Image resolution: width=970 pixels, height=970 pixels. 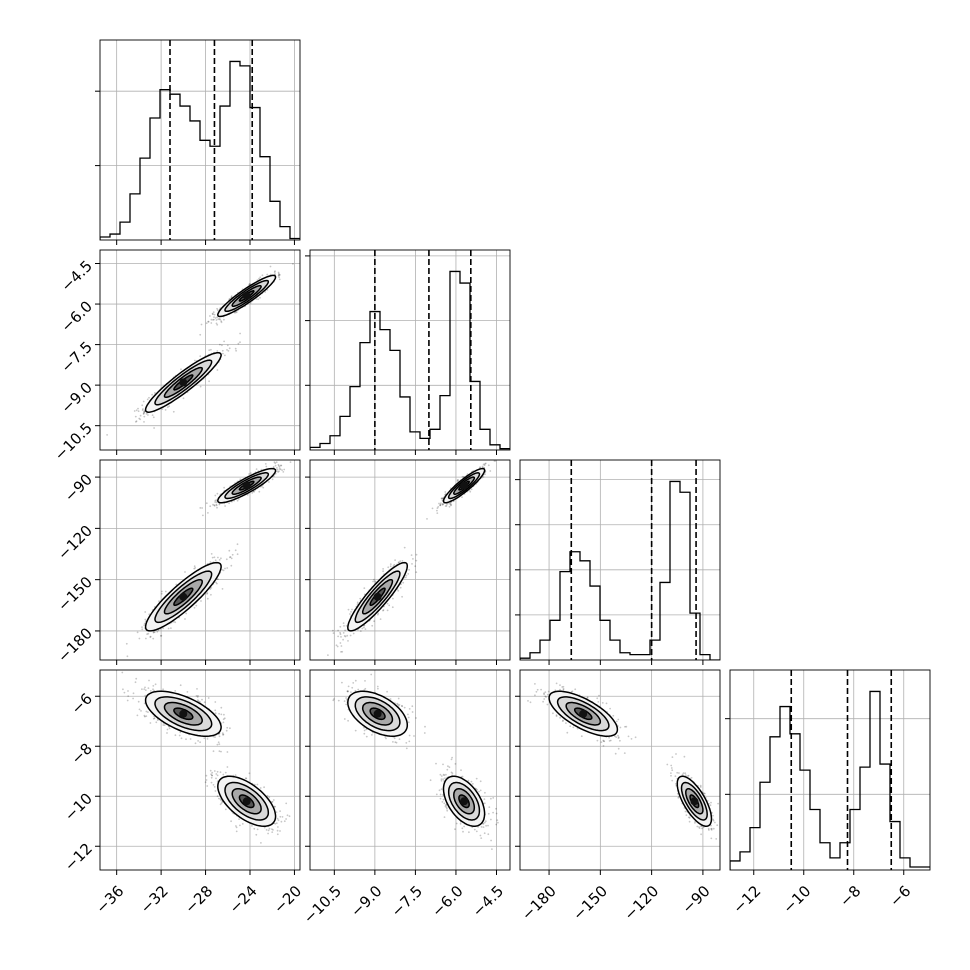 What do you see at coordinates (410, 360) in the screenshot?
I see `hist-step` at bounding box center [410, 360].